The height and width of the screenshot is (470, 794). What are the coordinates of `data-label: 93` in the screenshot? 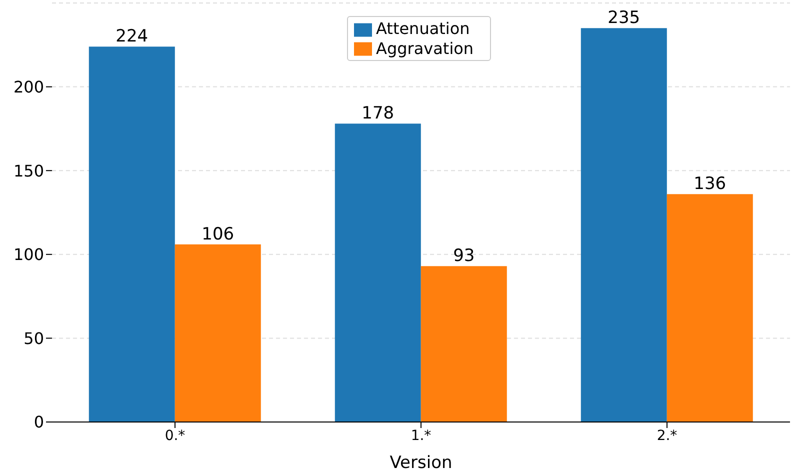 It's located at (464, 256).